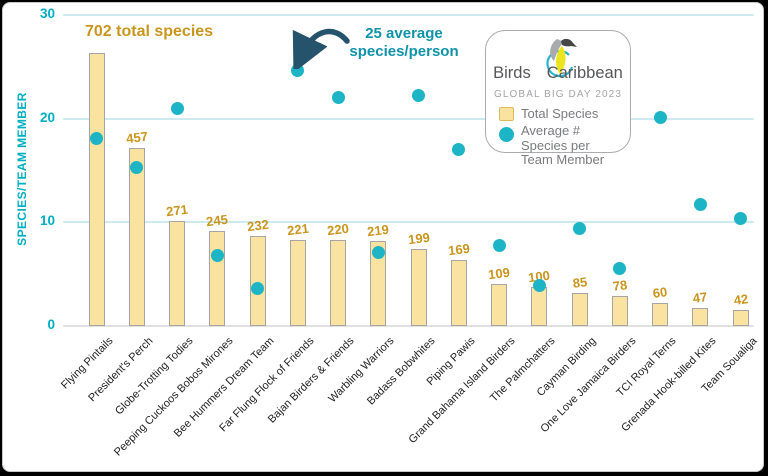  Describe the element at coordinates (47, 221) in the screenshot. I see `y-tick-label-10: 10` at that location.